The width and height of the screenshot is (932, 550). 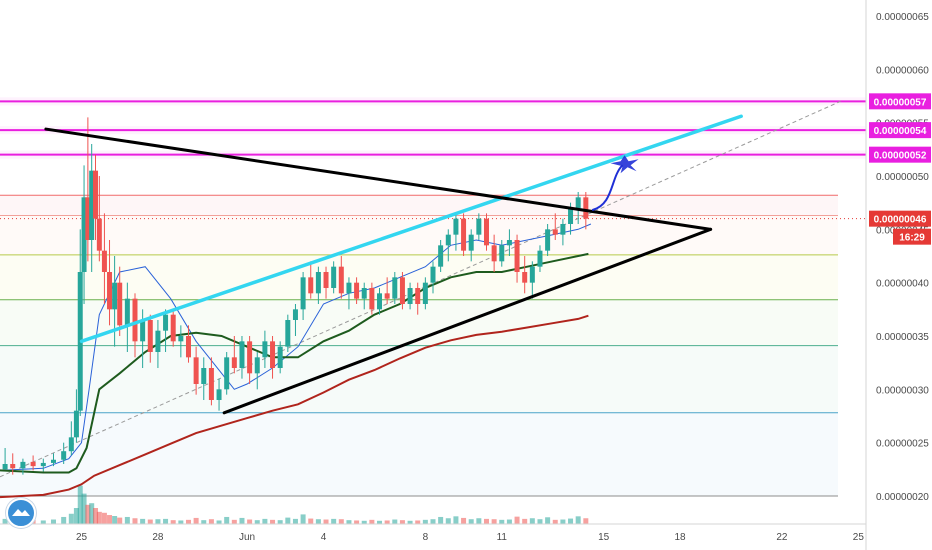 What do you see at coordinates (902, 17) in the screenshot?
I see `price-tick-label: 0.00000065` at bounding box center [902, 17].